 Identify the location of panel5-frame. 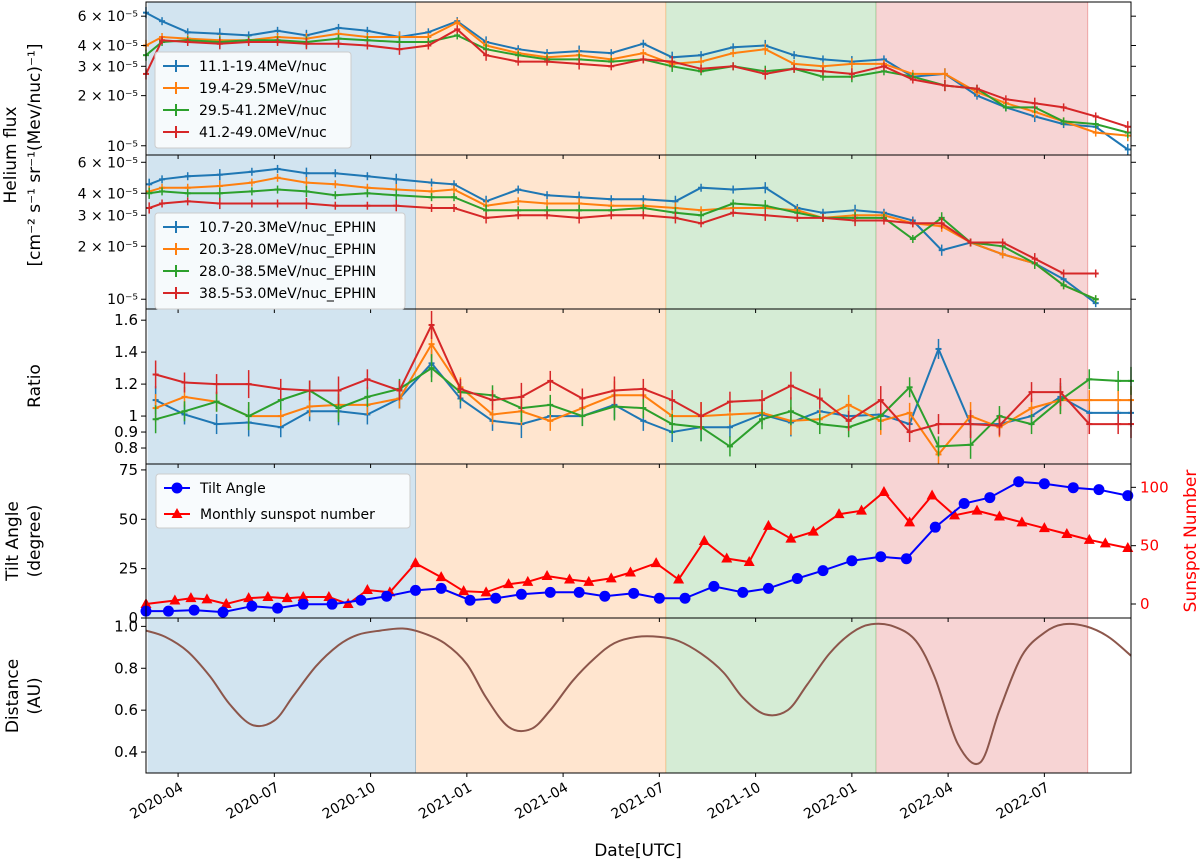
(638, 695).